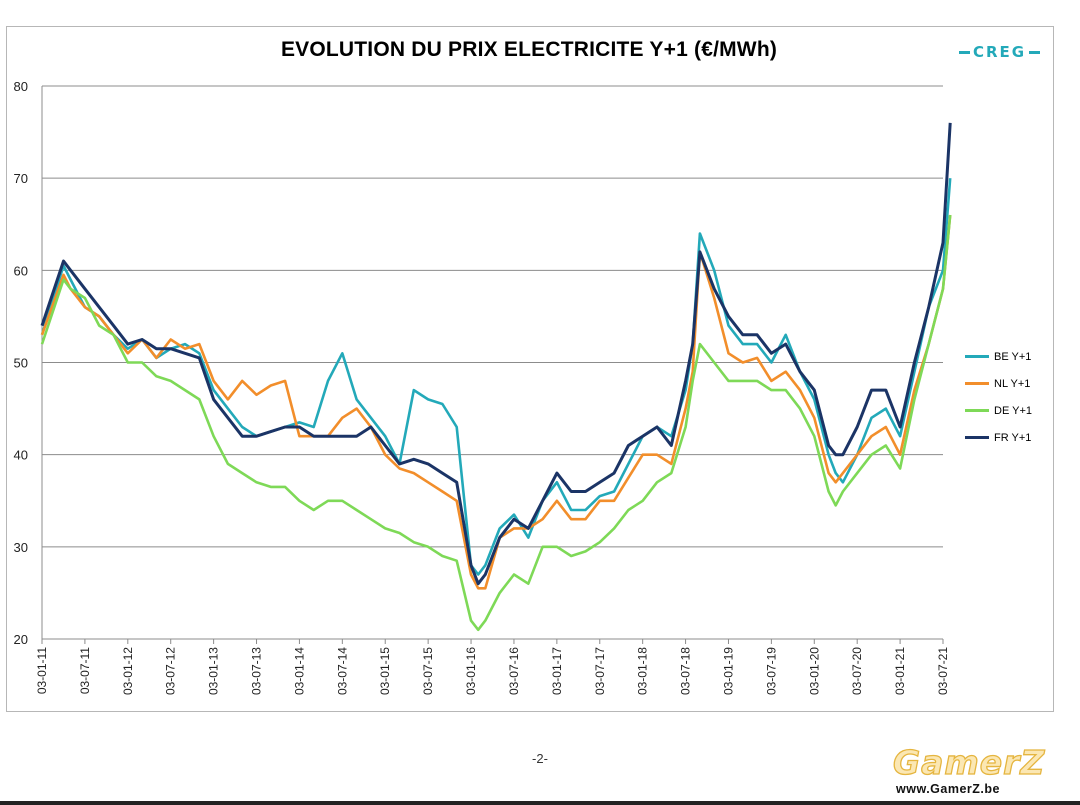  What do you see at coordinates (943, 671) in the screenshot?
I see `x-tick-label: 03-07-21` at bounding box center [943, 671].